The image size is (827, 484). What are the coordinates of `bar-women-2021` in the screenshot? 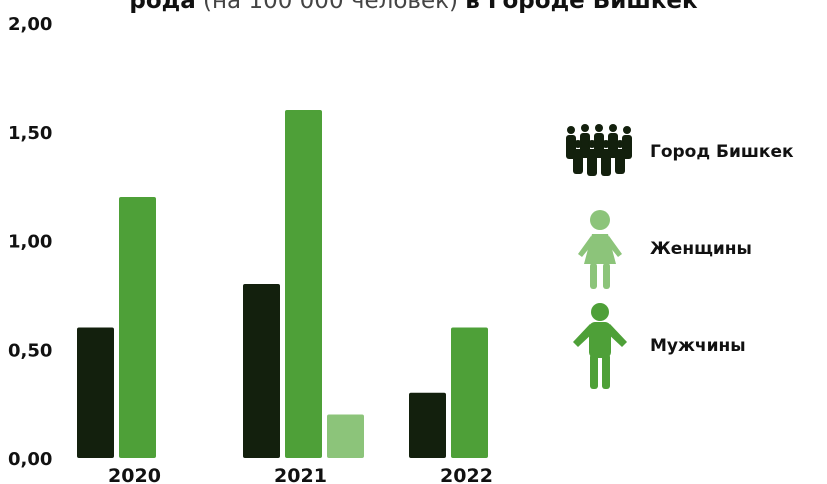 It's located at (345, 436).